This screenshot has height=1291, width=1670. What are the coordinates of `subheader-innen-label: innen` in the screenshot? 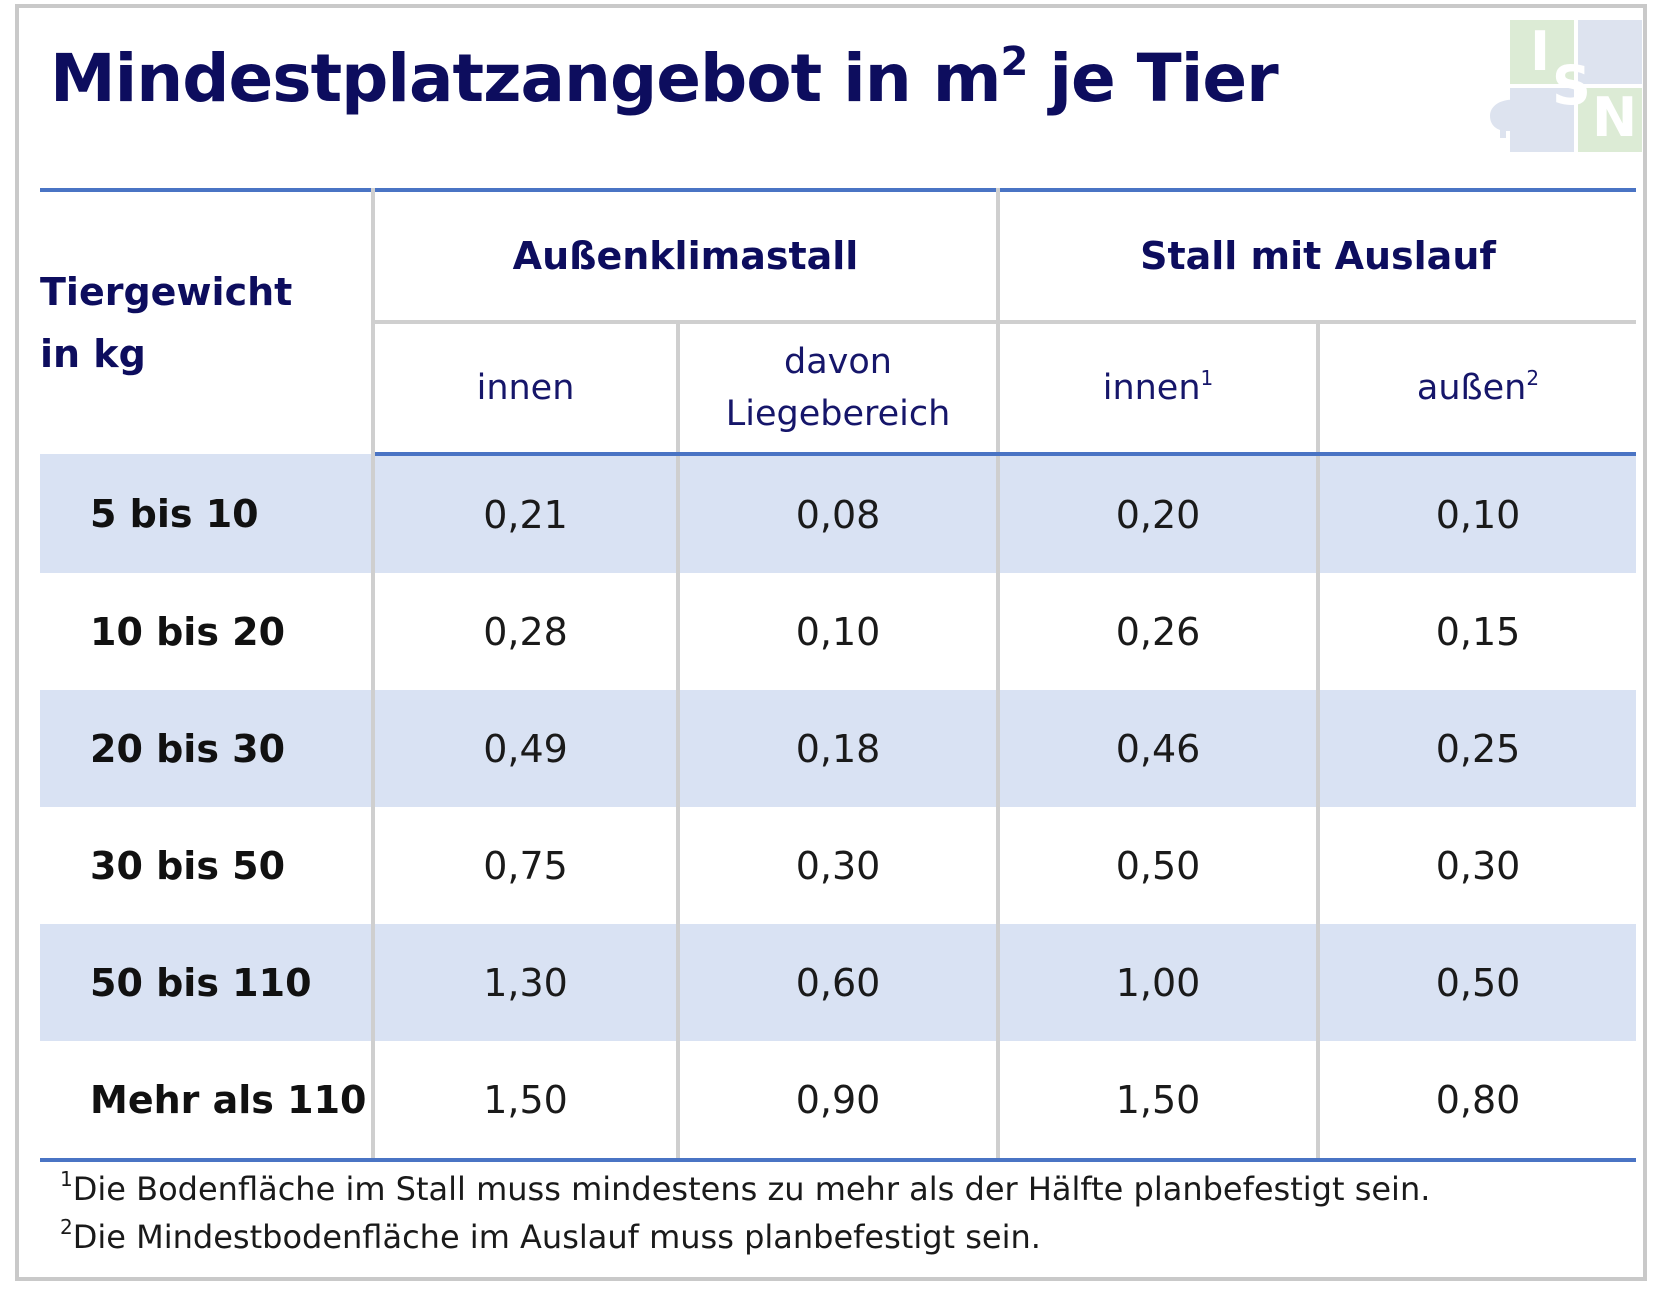 It's located at (525, 388).